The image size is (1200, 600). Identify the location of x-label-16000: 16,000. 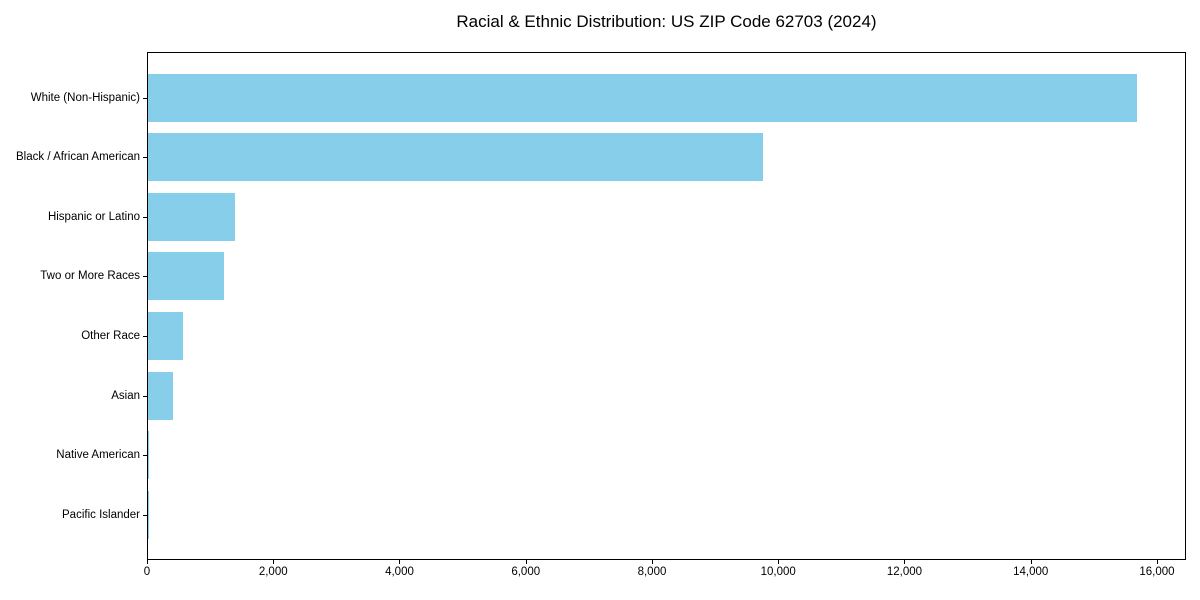
(1157, 572).